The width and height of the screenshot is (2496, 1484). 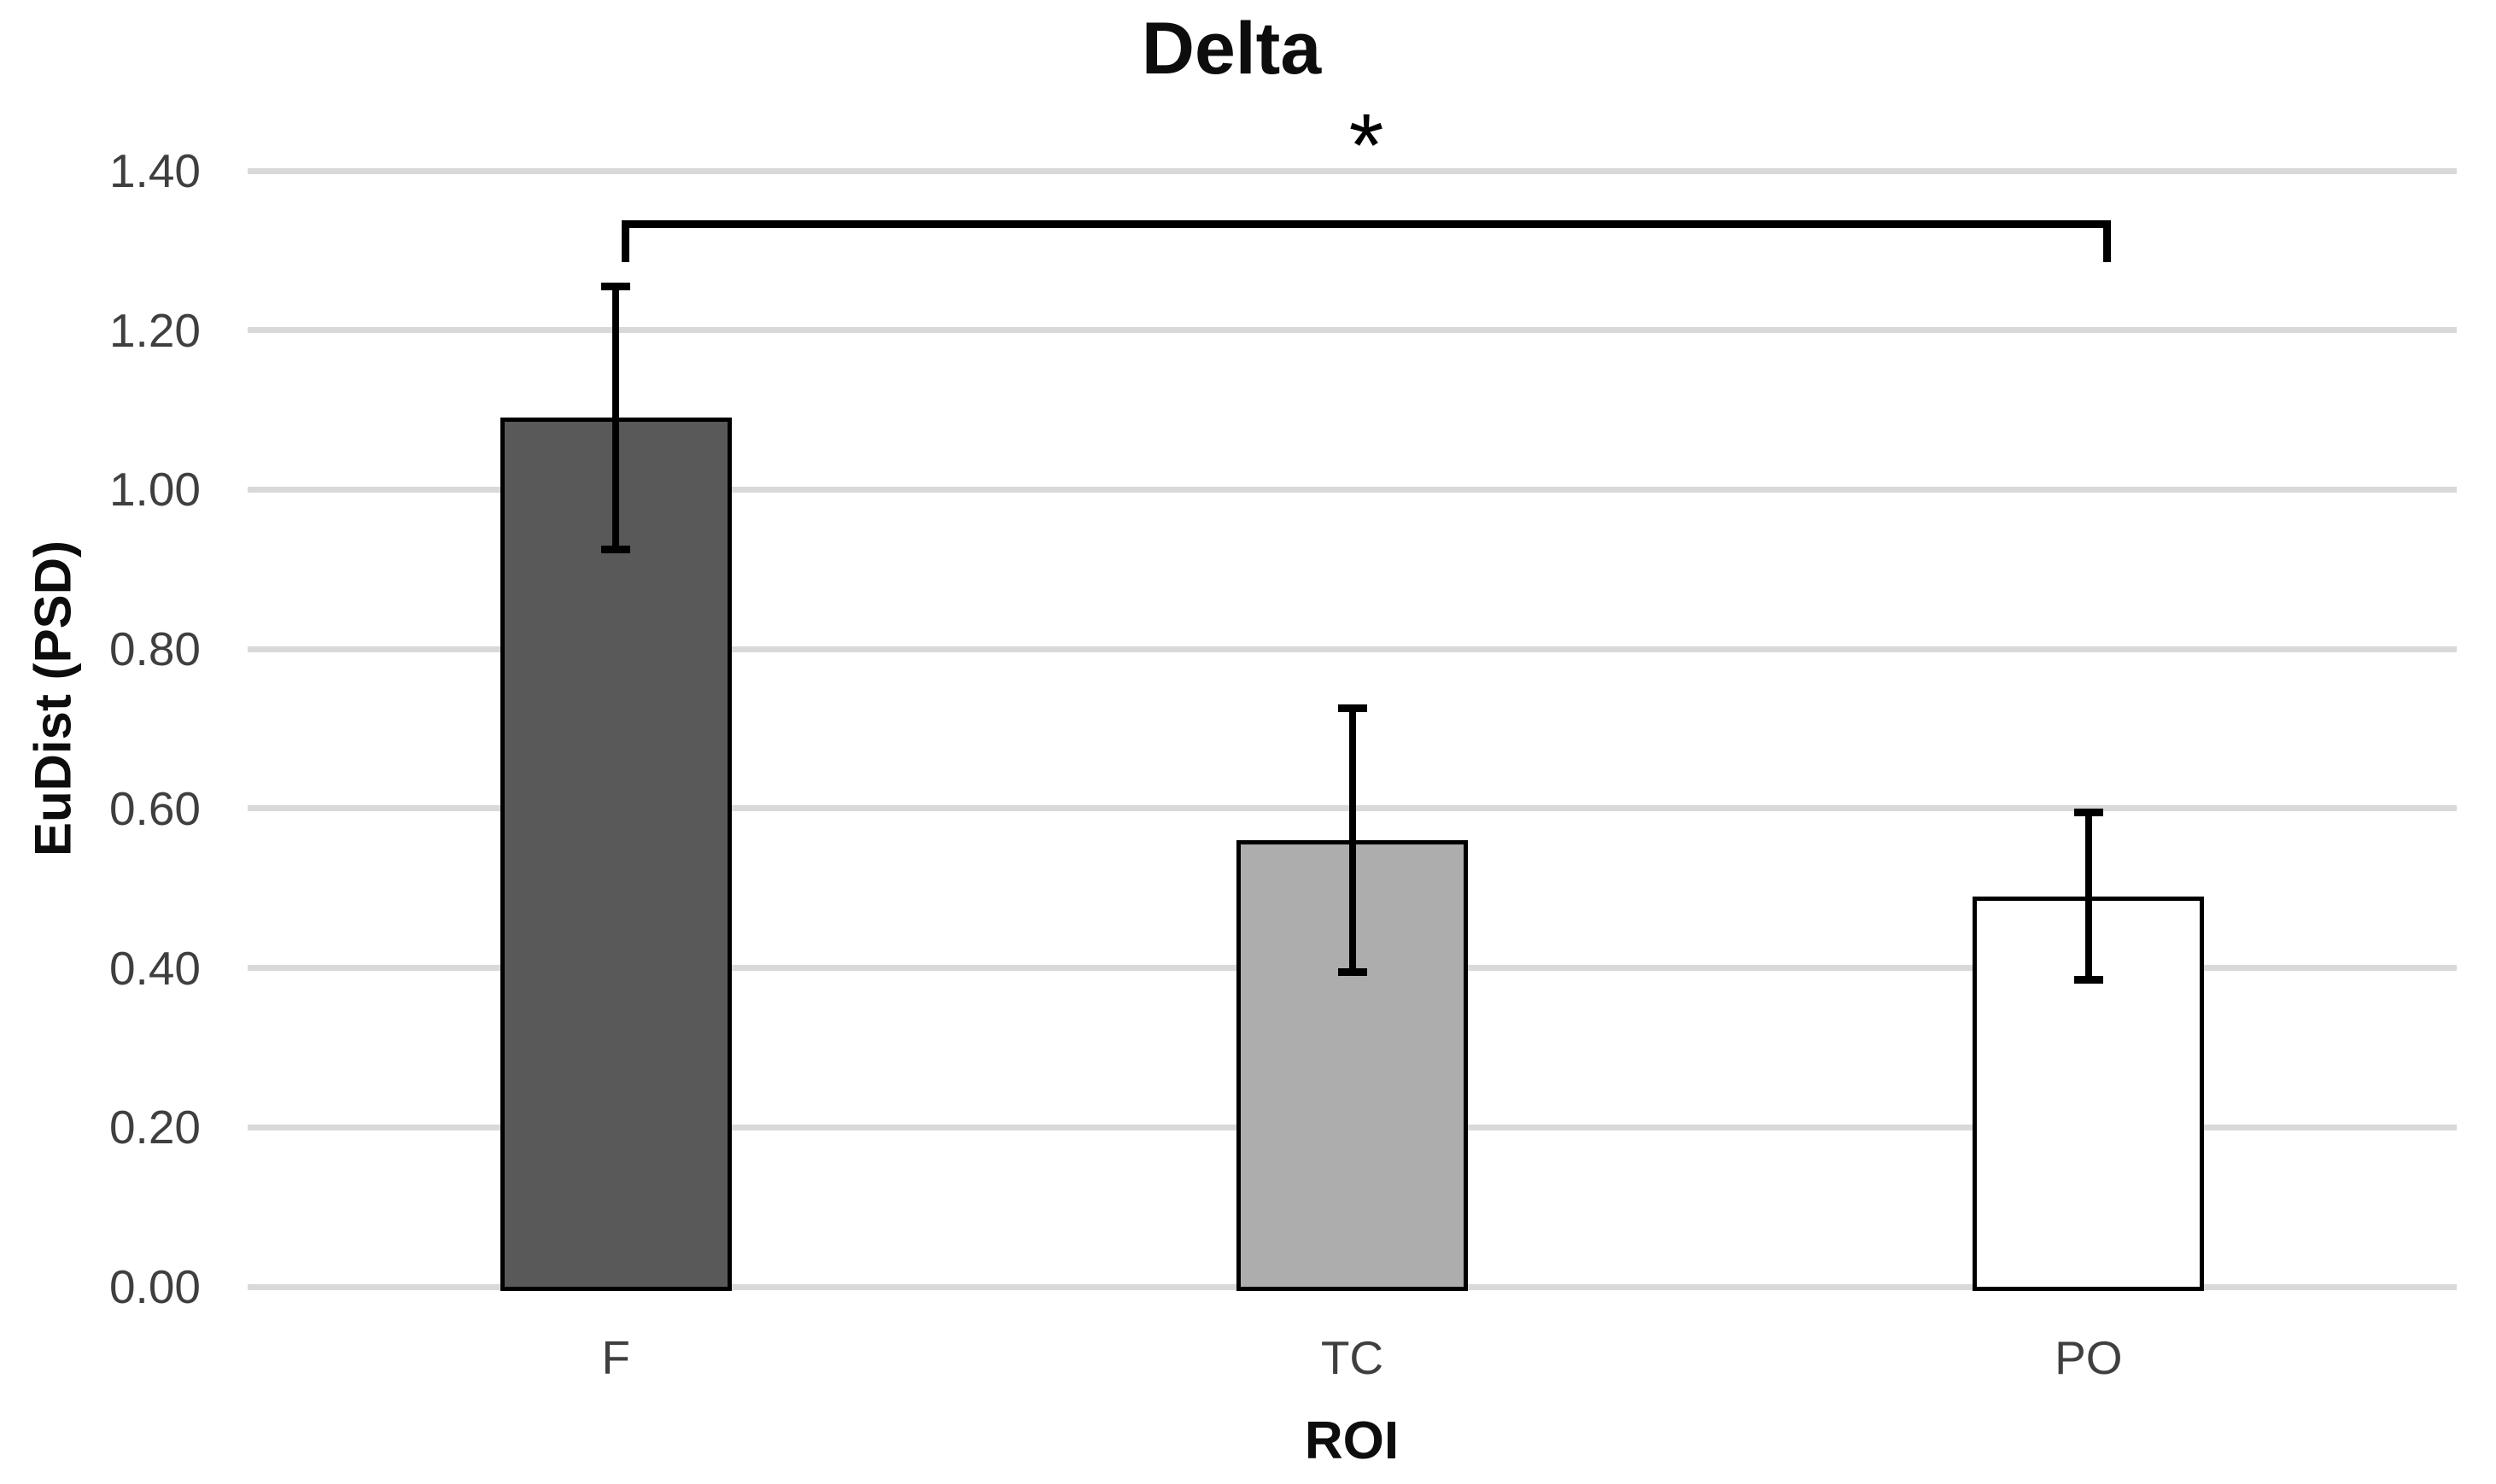 What do you see at coordinates (616, 550) in the screenshot?
I see `error-bar-bottom-cap-F` at bounding box center [616, 550].